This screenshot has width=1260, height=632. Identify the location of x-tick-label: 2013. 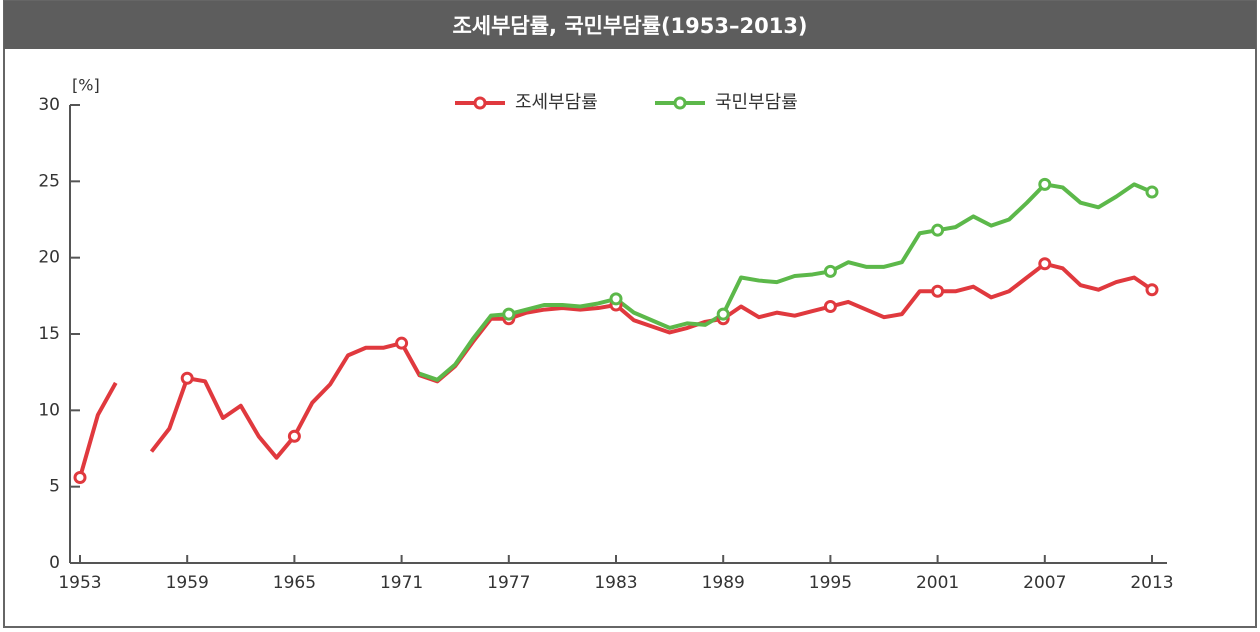
(1151, 583).